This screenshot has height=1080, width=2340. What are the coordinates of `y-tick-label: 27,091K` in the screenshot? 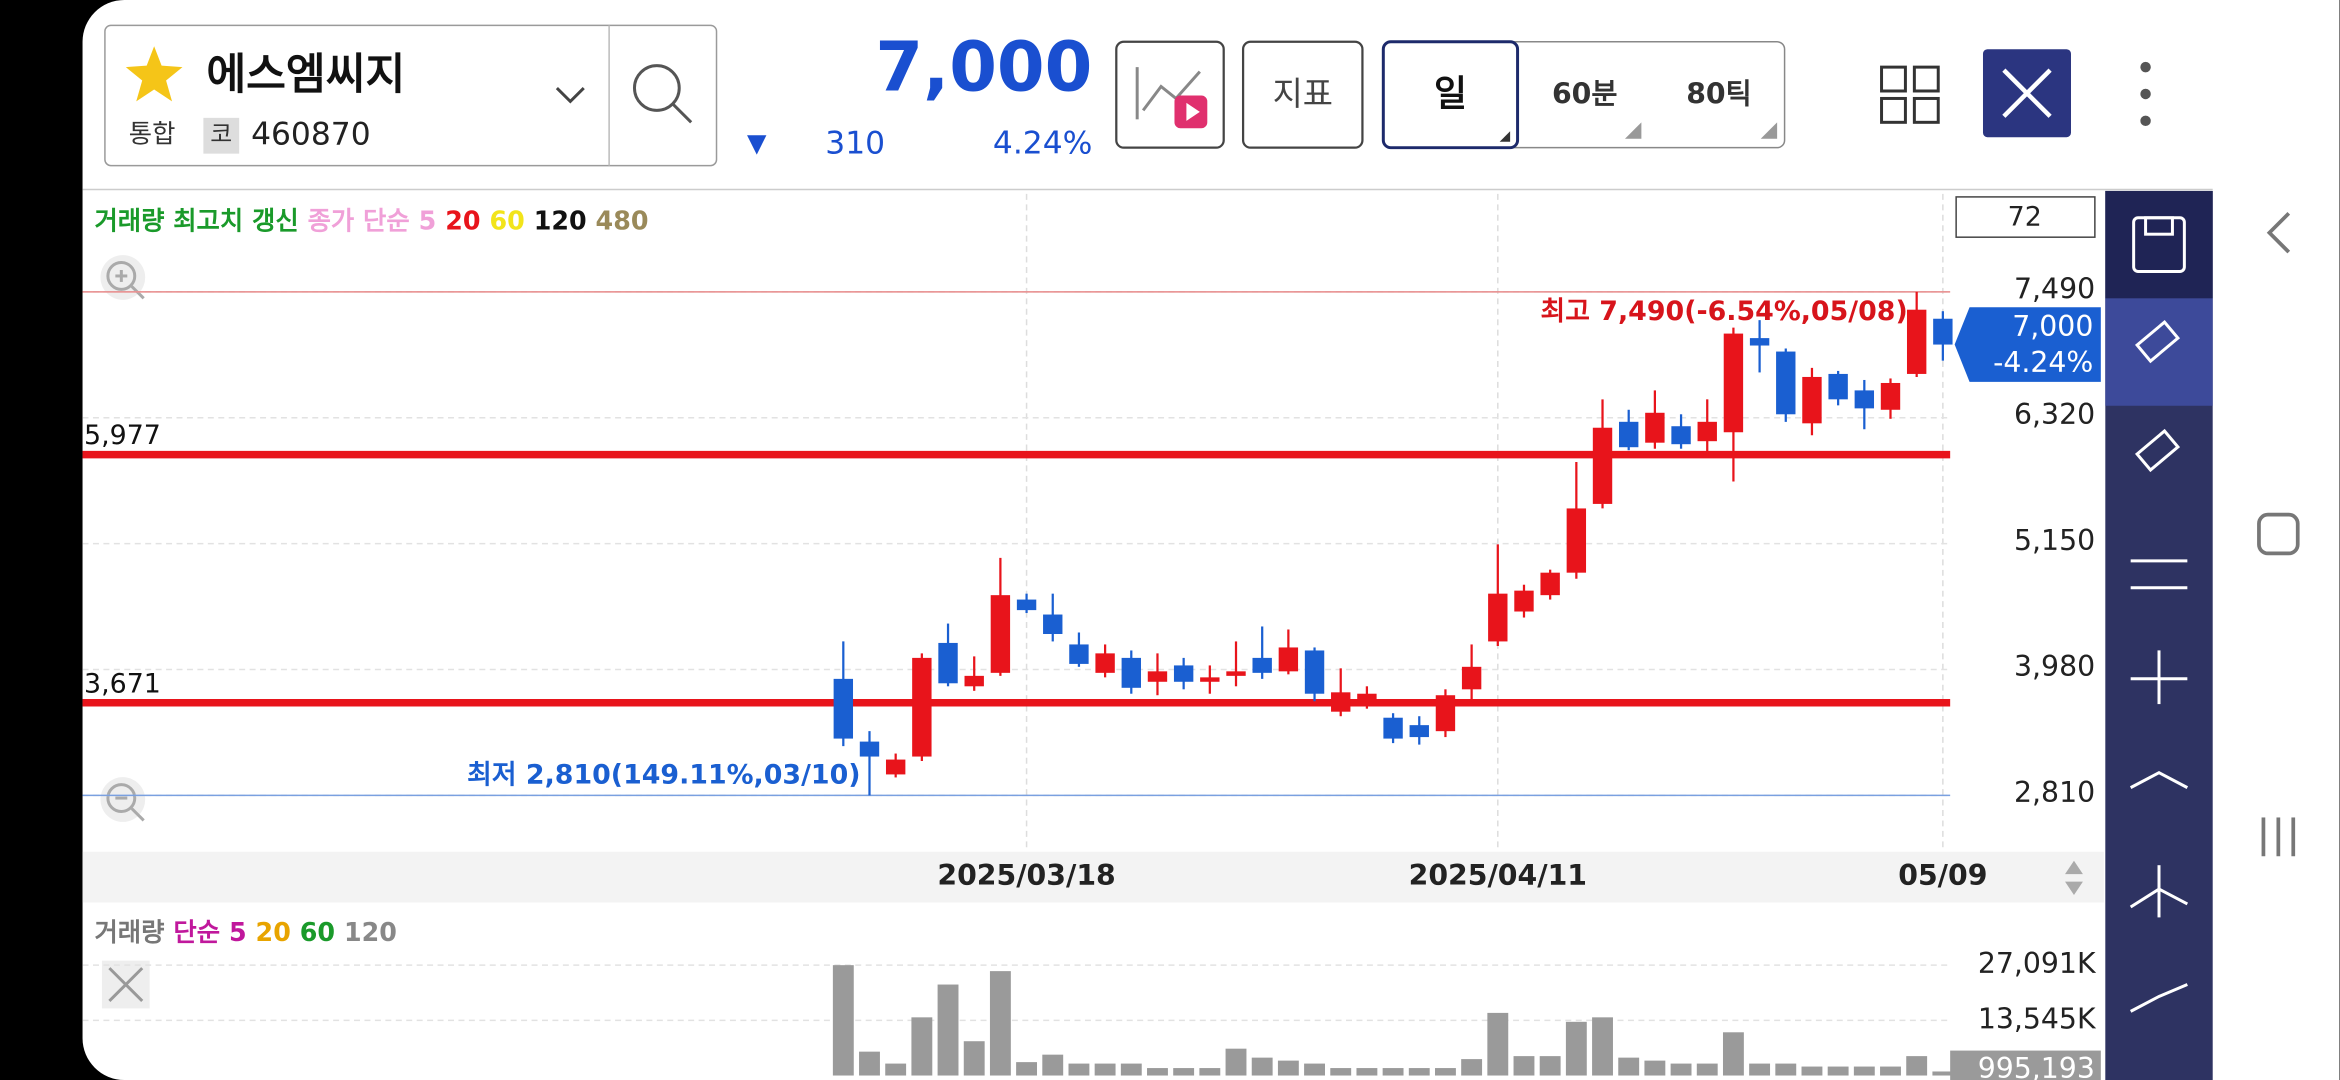 It's located at (2037, 963).